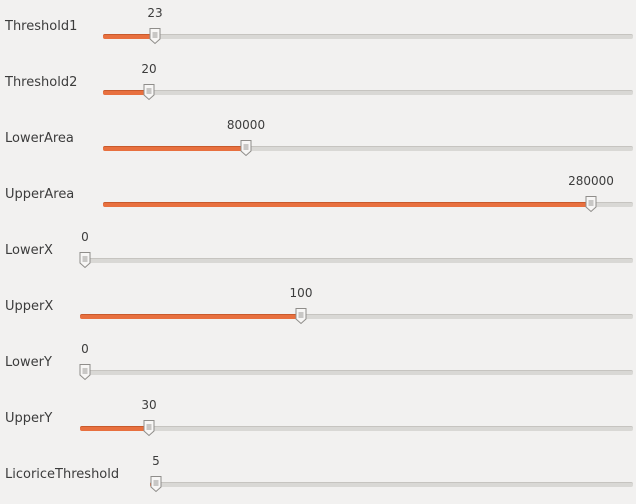 This screenshot has width=636, height=504. I want to click on slider-label: Threshold2, so click(41, 82).